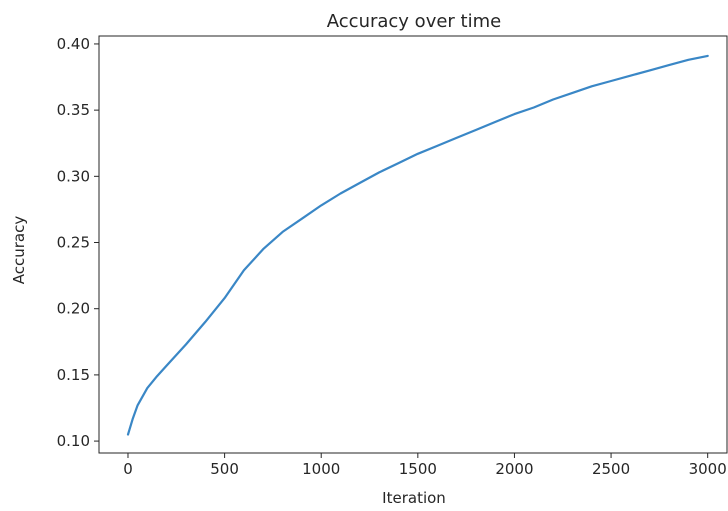 The width and height of the screenshot is (728, 511). What do you see at coordinates (73, 110) in the screenshot?
I see `y-tick-label: 0.35` at bounding box center [73, 110].